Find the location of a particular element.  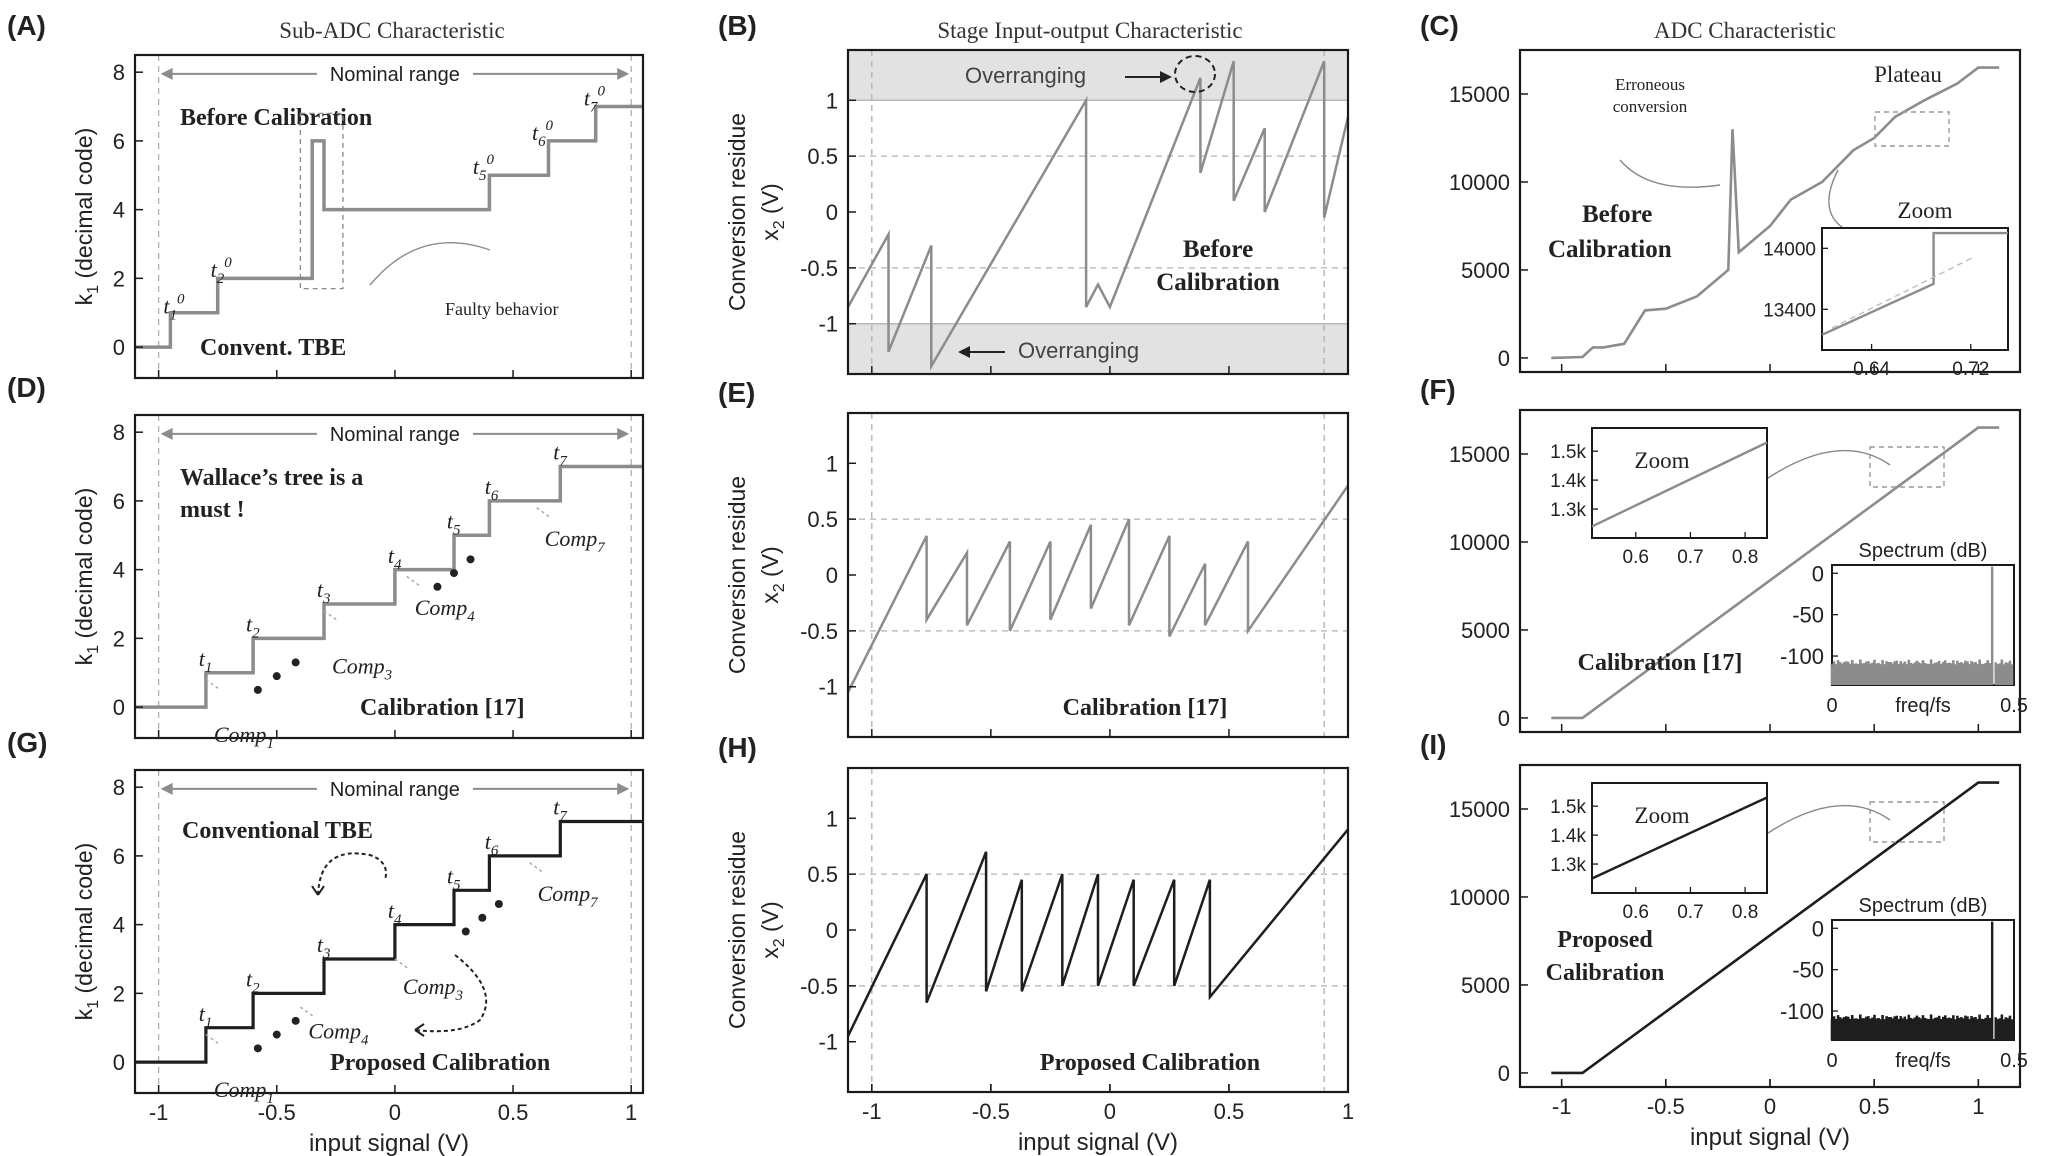

inset-y-tick-label: 1.5k is located at coordinates (1568, 807).